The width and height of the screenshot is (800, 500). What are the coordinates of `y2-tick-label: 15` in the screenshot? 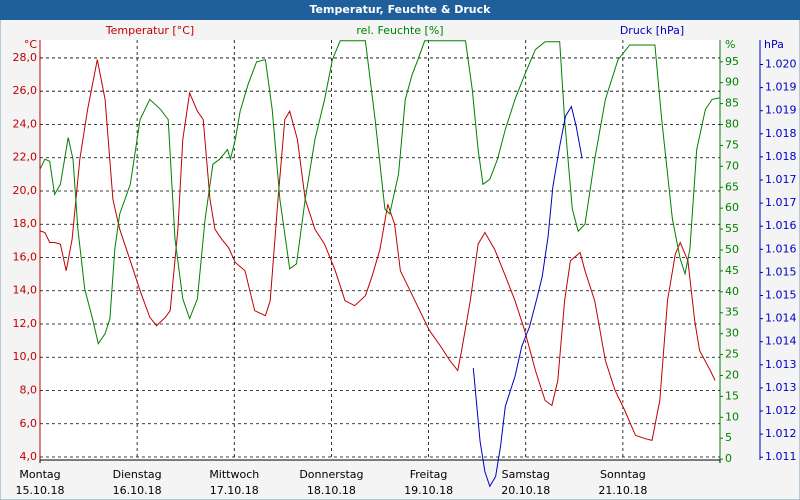 It's located at (732, 395).